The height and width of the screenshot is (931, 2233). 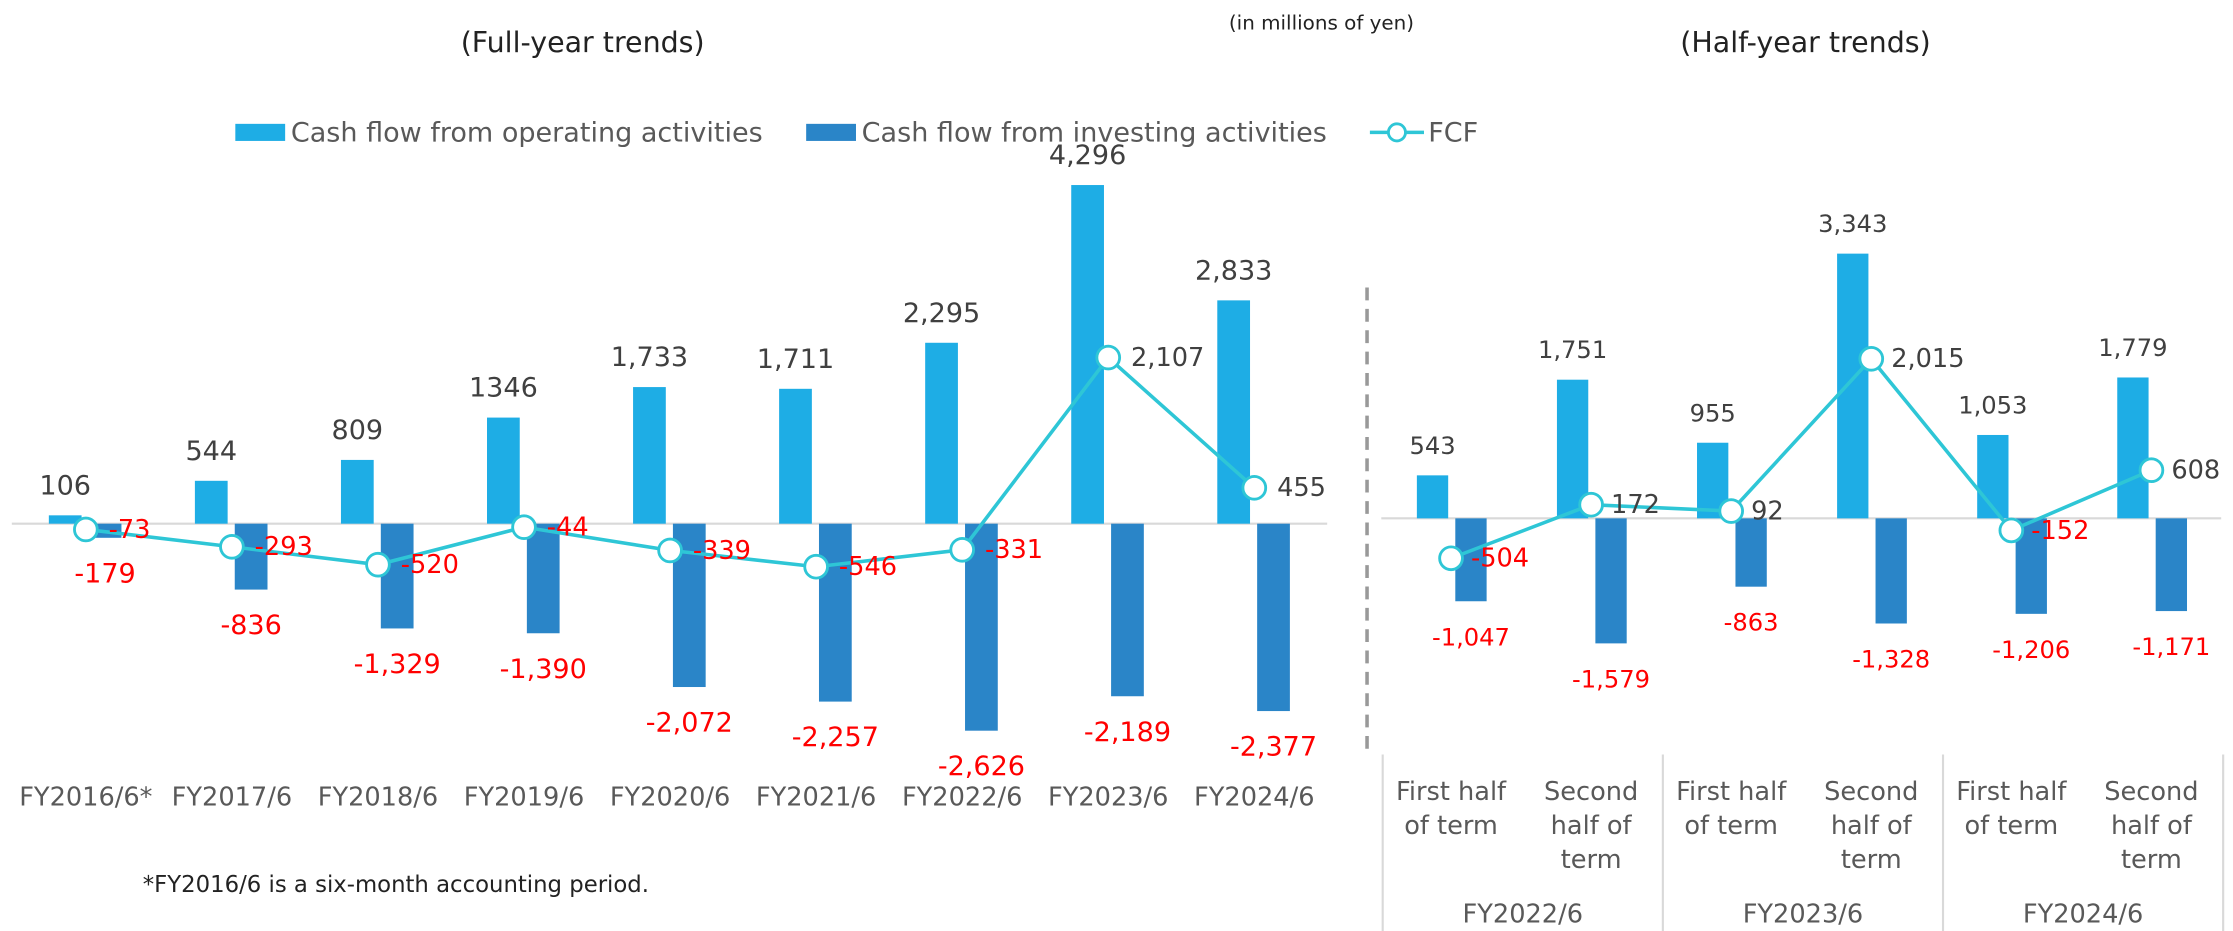 What do you see at coordinates (962, 798) in the screenshot?
I see `x-tick-label: FY2022/6` at bounding box center [962, 798].